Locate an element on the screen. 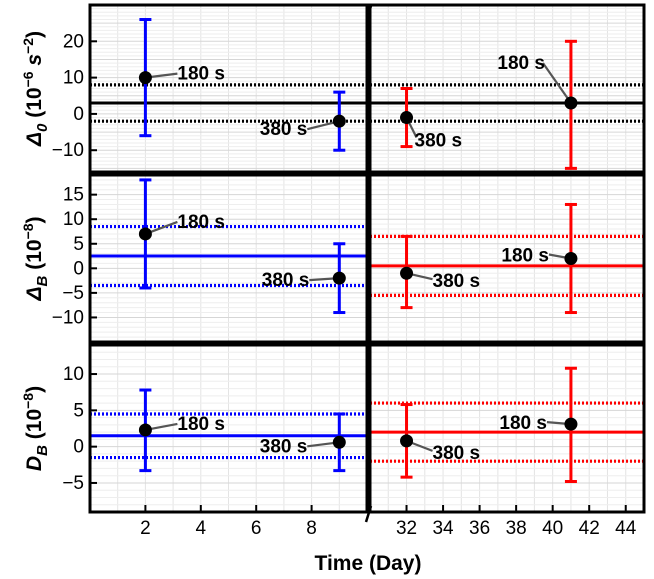 This screenshot has height=579, width=654. x-tick-label: 32 is located at coordinates (406, 528).